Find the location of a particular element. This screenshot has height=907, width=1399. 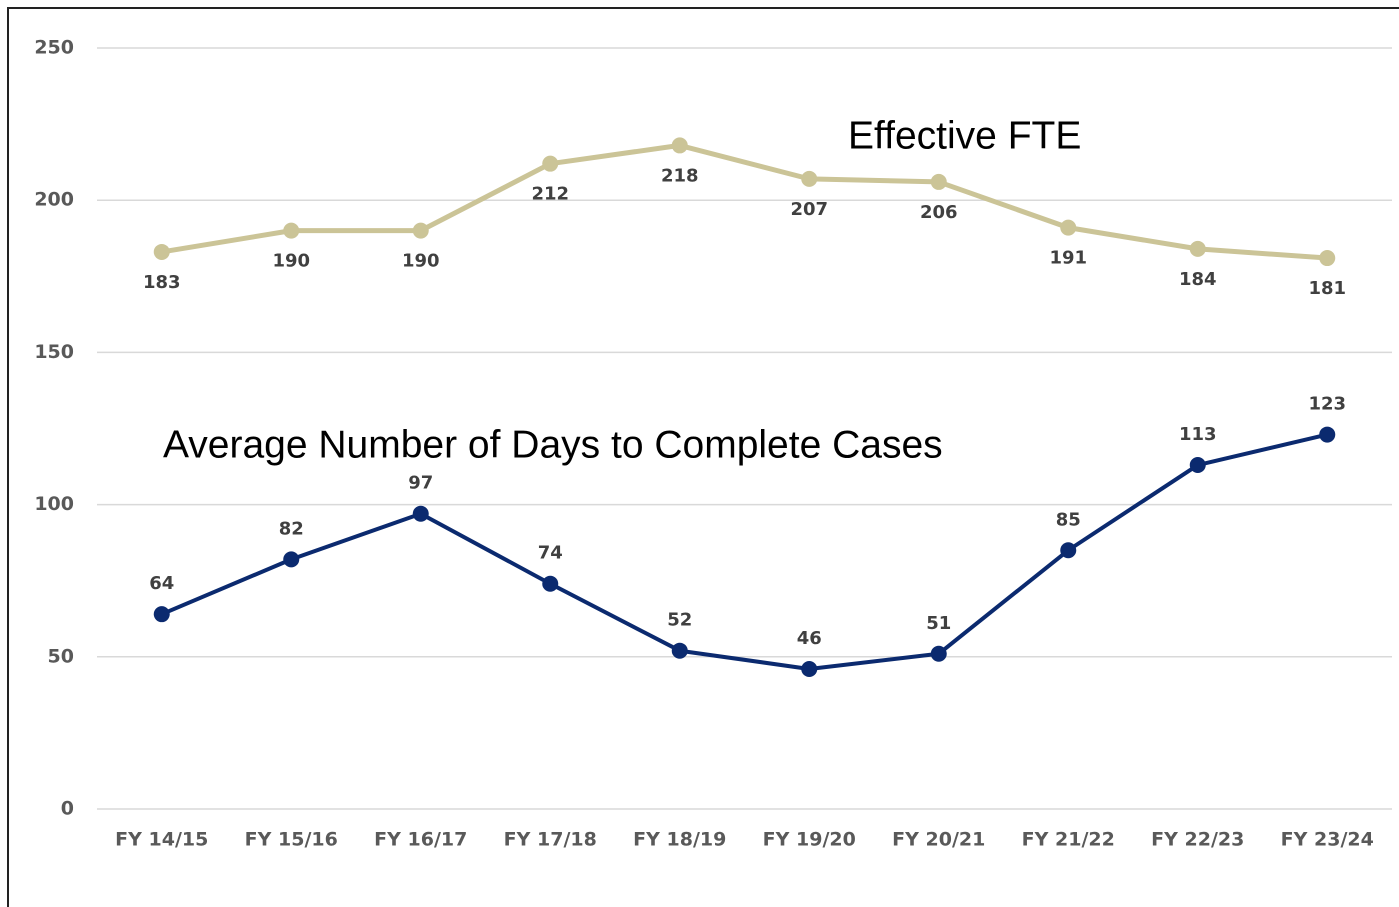

x-tick-label: FY 14/15 is located at coordinates (161, 840).